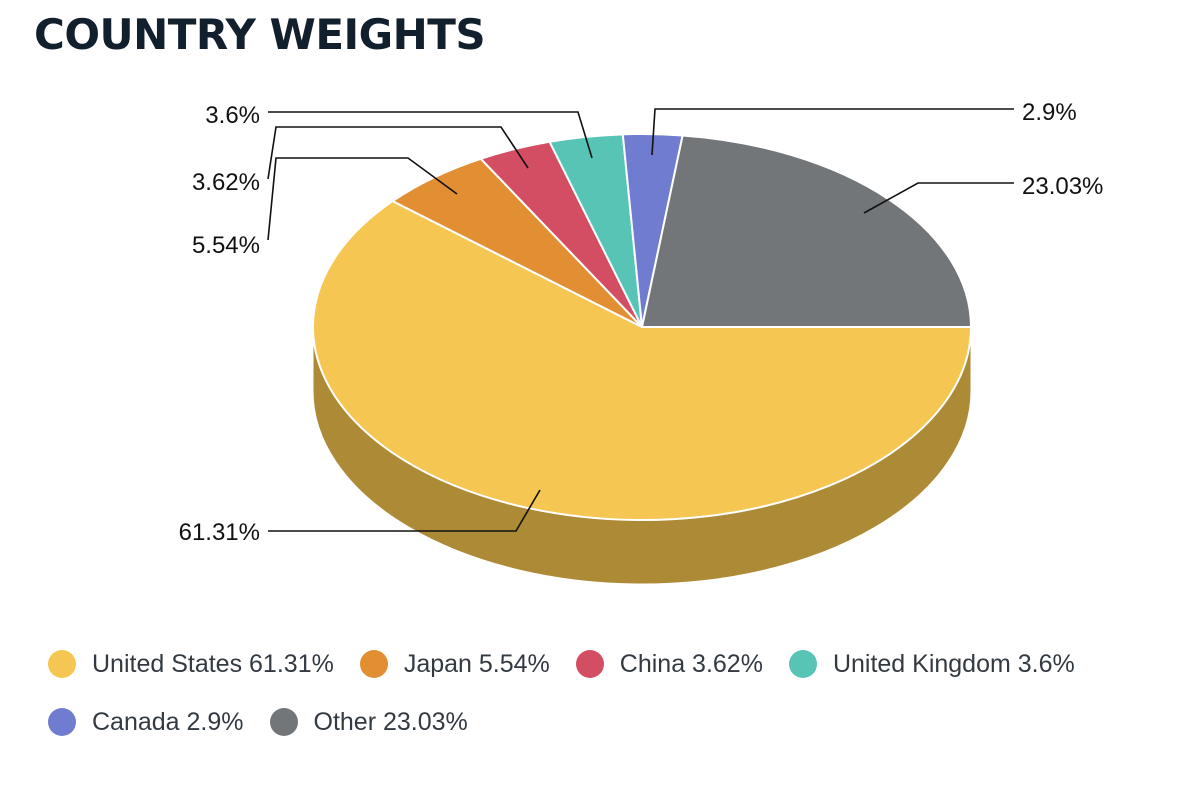 The width and height of the screenshot is (1202, 804). What do you see at coordinates (213, 663) in the screenshot?
I see `legend-label: United States 61.31%` at bounding box center [213, 663].